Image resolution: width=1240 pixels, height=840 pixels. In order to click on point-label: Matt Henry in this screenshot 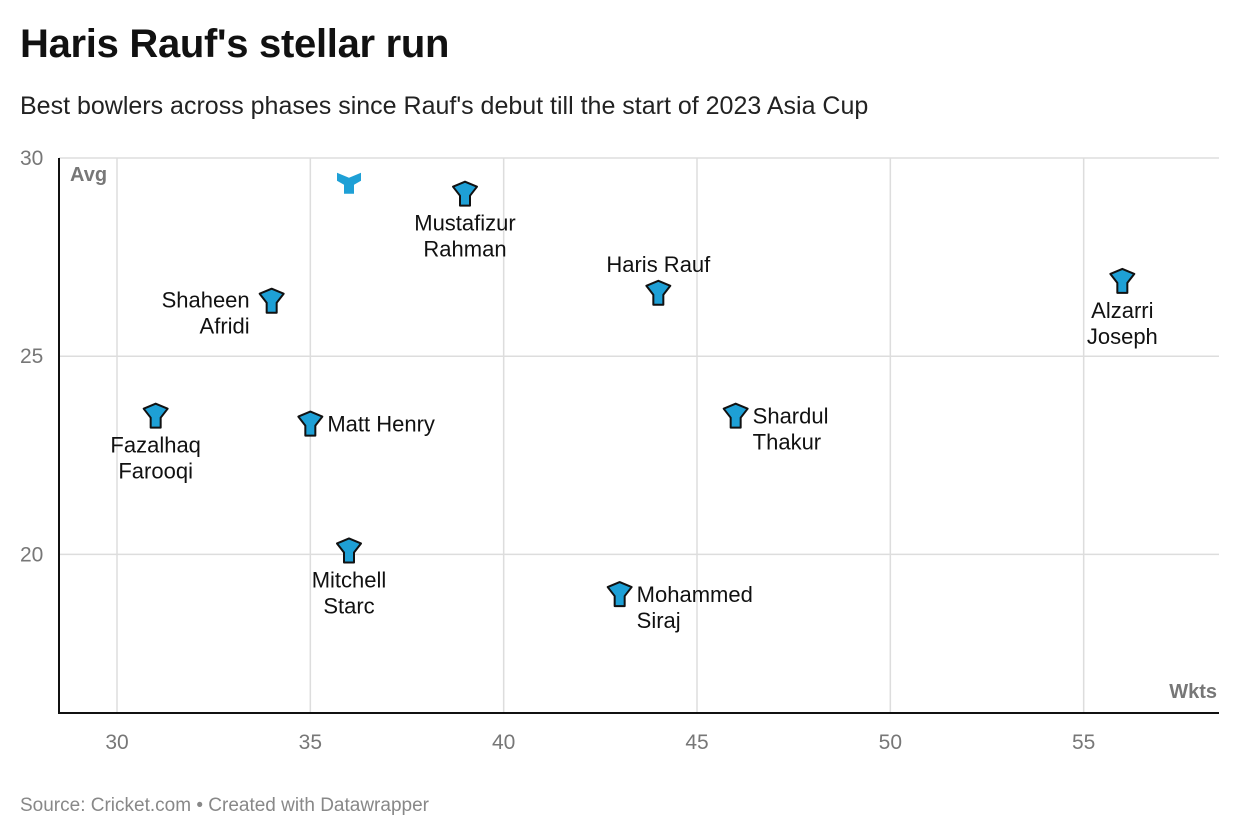, I will do `click(381, 424)`.